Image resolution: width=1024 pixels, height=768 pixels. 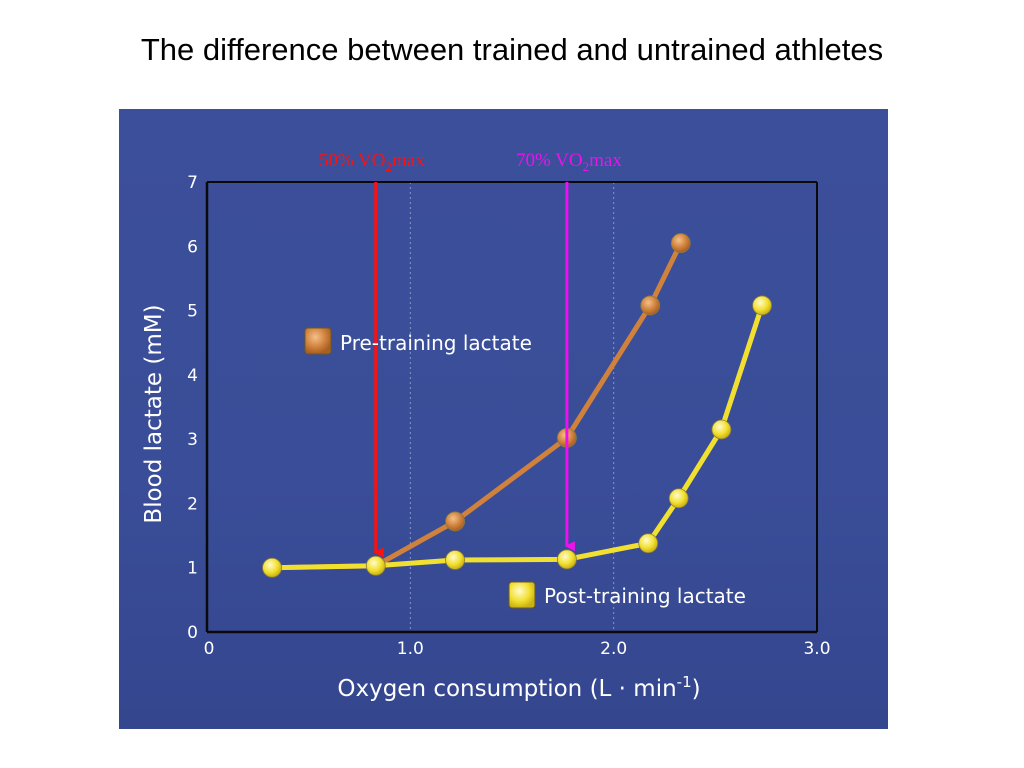 I want to click on annotation-50-vo2max: 50% VO2max, so click(x=372, y=354).